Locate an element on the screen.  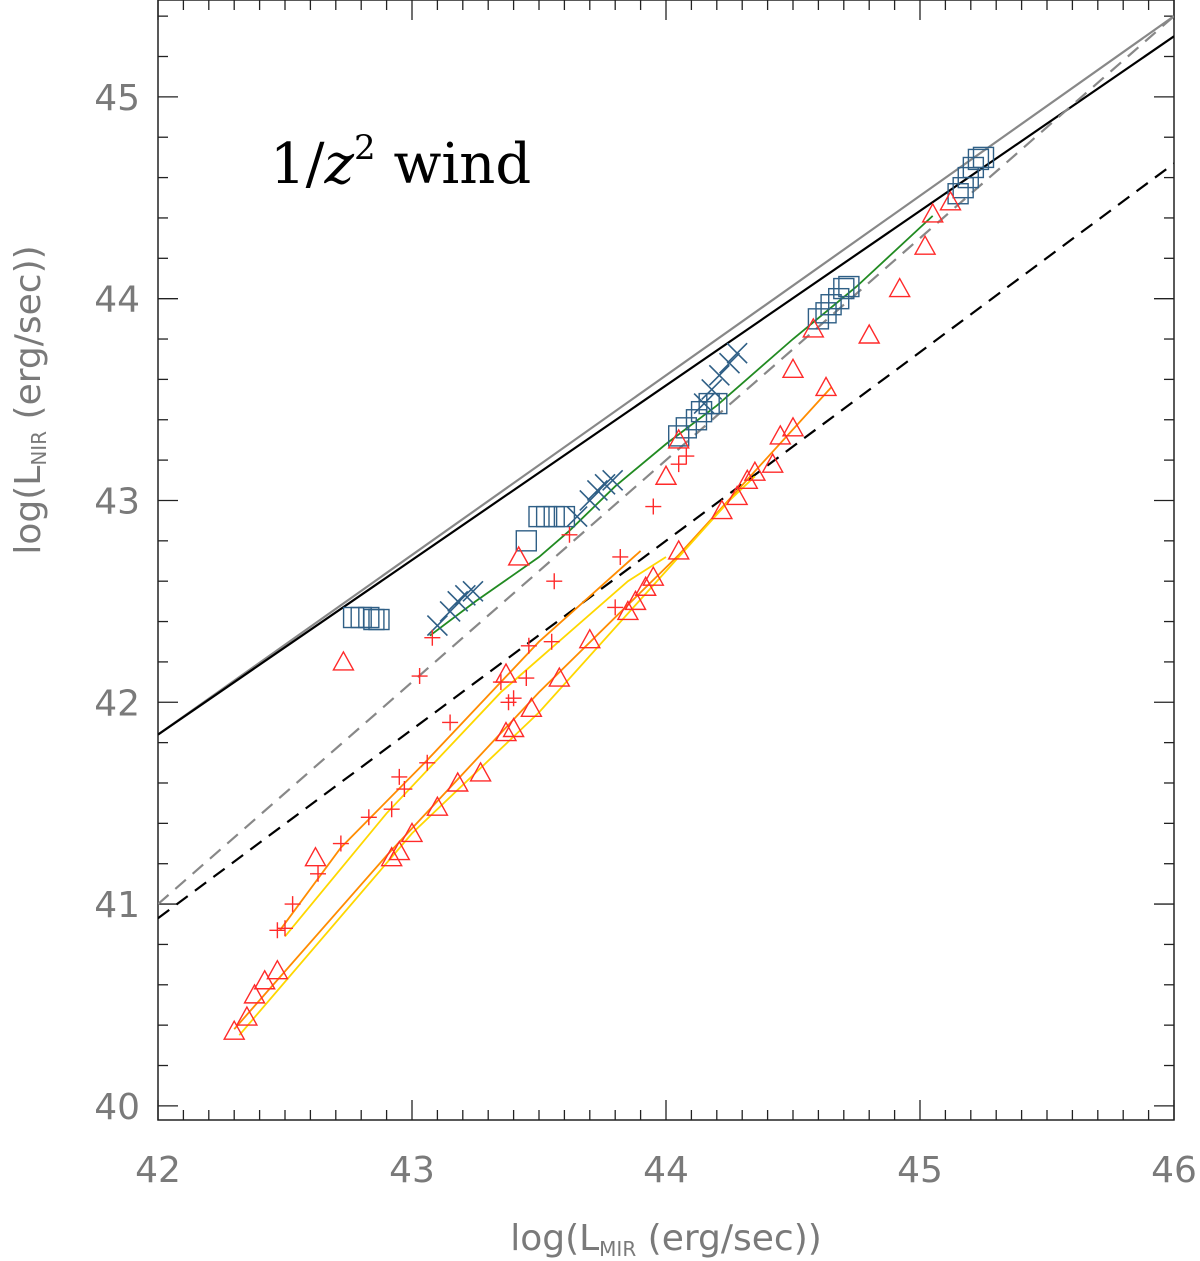
x-tick-label: 42 is located at coordinates (158, 1170).